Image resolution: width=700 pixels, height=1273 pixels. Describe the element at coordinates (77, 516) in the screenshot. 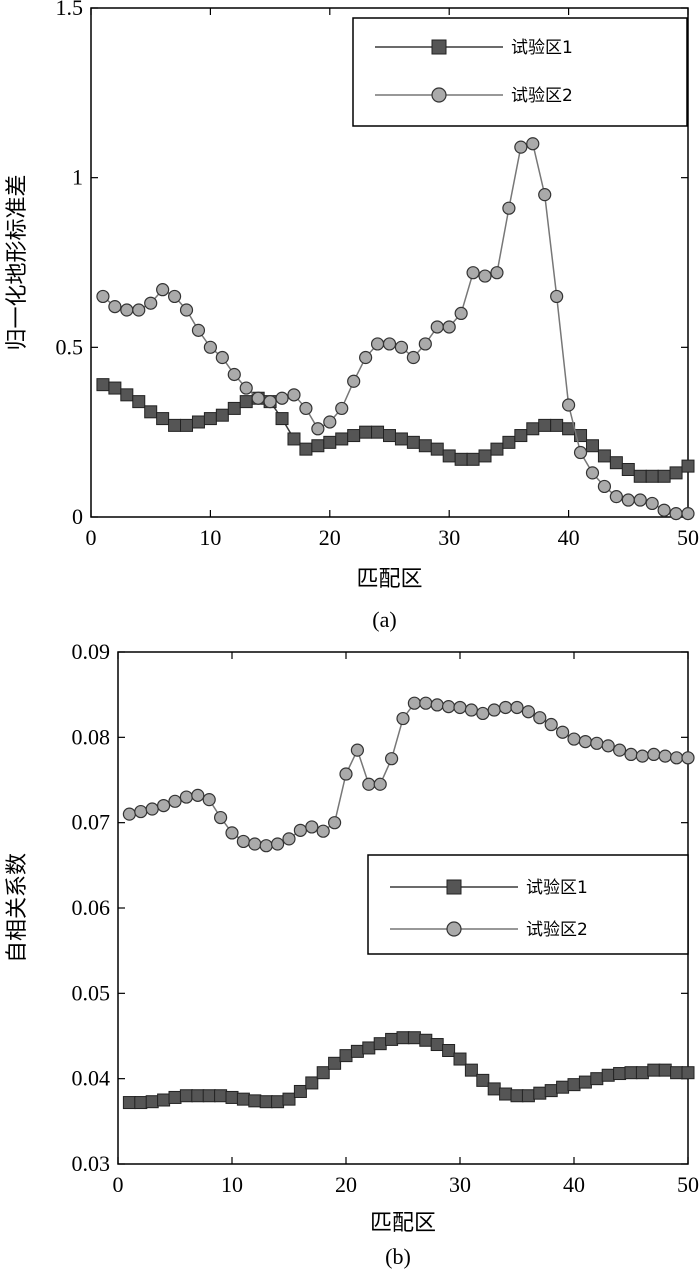

I see `y-tick-label: 0` at that location.